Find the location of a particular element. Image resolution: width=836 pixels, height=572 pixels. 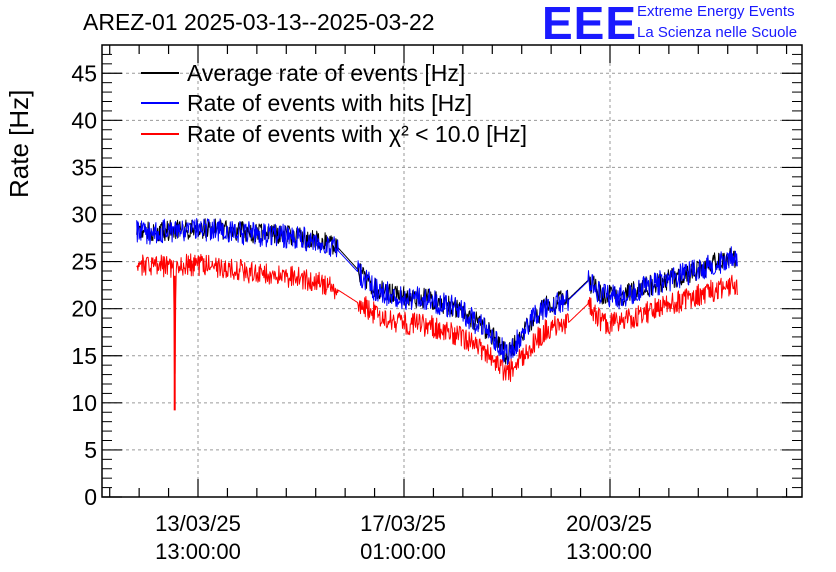

x-tick-date: 17/03/25 is located at coordinates (403, 523).